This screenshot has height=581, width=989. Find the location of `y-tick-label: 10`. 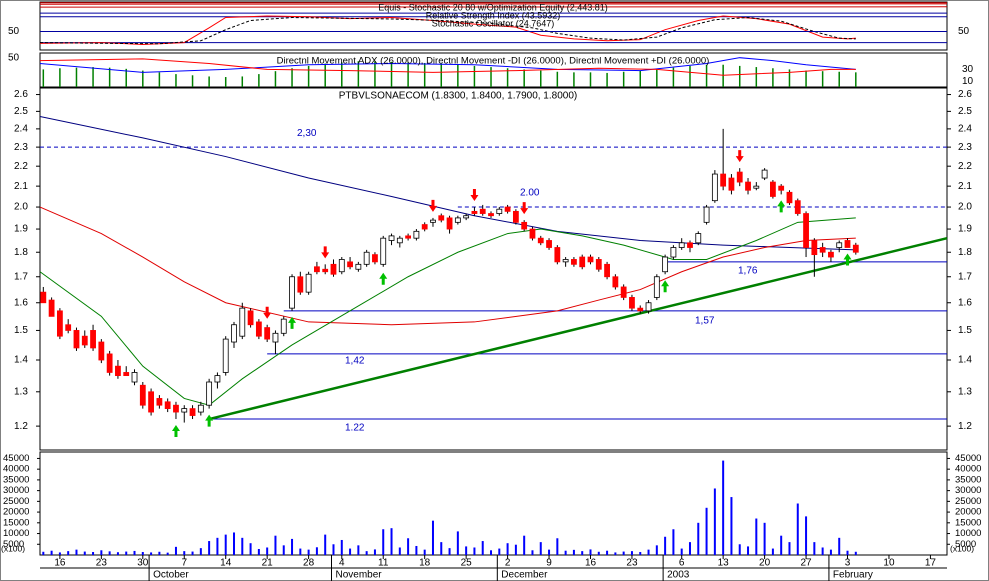

y-tick-label: 10 is located at coordinates (968, 81).